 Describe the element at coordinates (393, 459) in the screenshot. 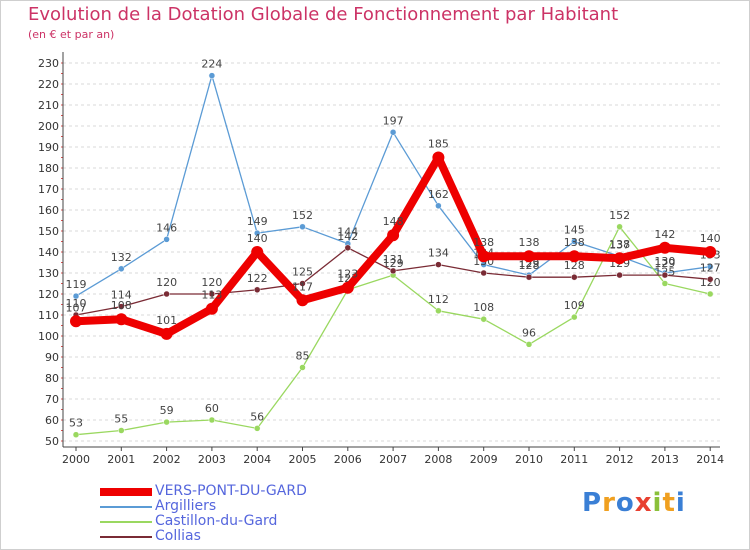

I see `x-tick-label: 2007` at that location.